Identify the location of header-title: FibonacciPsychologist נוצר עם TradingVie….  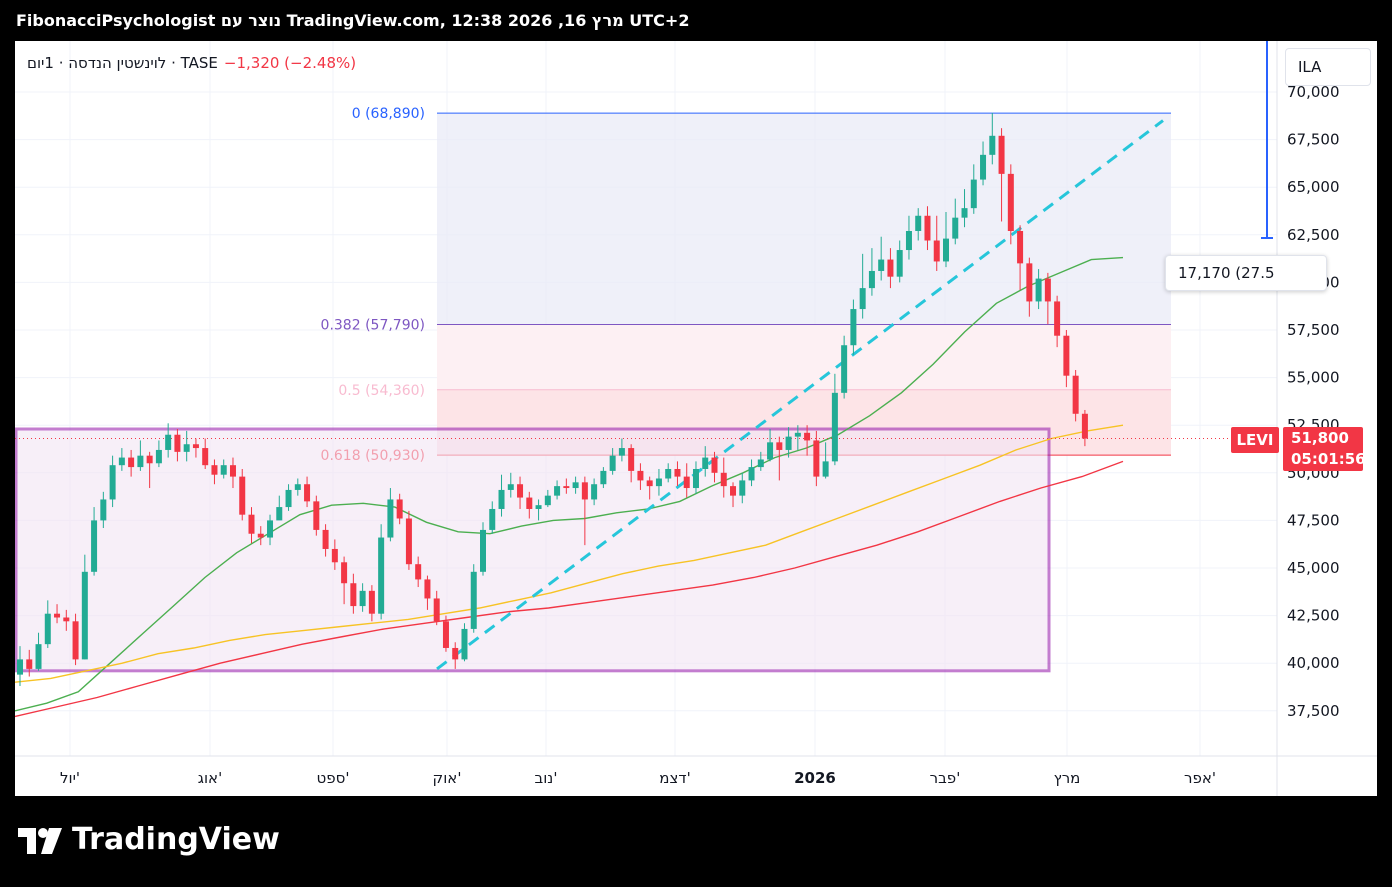
(353, 20).